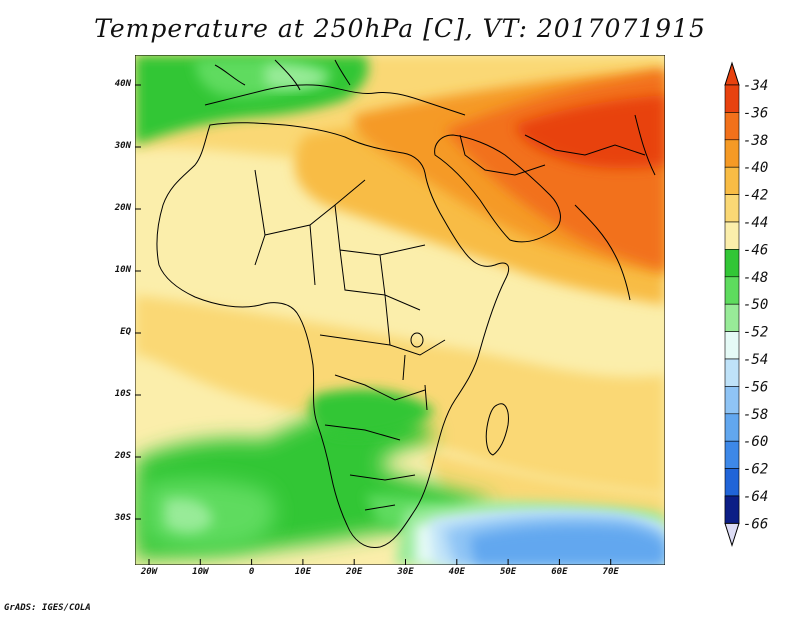 The image size is (800, 618). Describe the element at coordinates (755, 415) in the screenshot. I see `colorbar-label: -58` at that location.